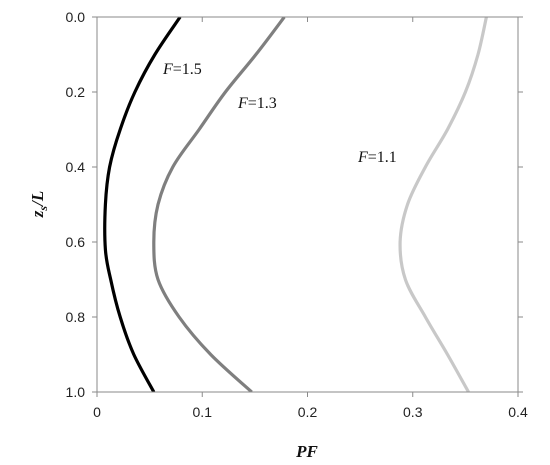  What do you see at coordinates (76, 92) in the screenshot?
I see `y-tick-label: 0.2` at bounding box center [76, 92].